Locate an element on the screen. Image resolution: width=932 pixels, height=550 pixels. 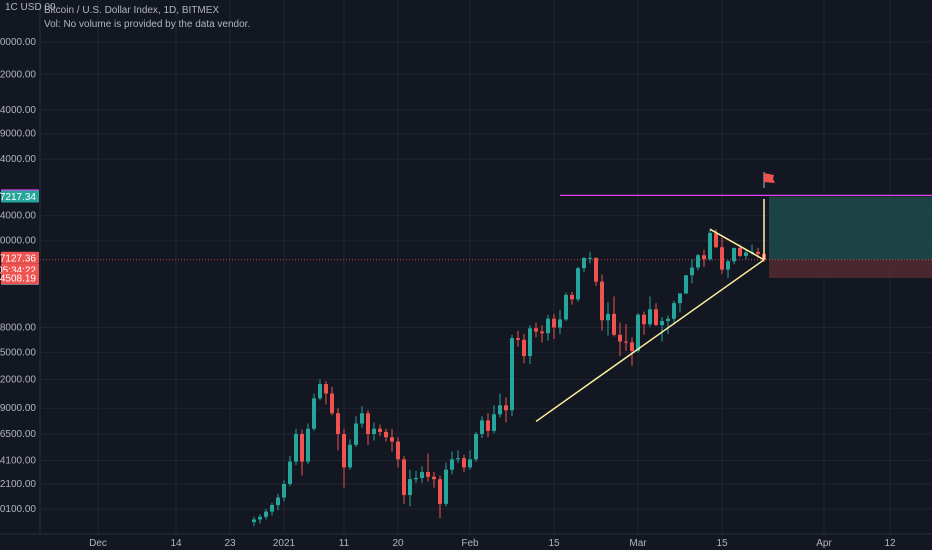
stop-loss-zone is located at coordinates (850, 269).